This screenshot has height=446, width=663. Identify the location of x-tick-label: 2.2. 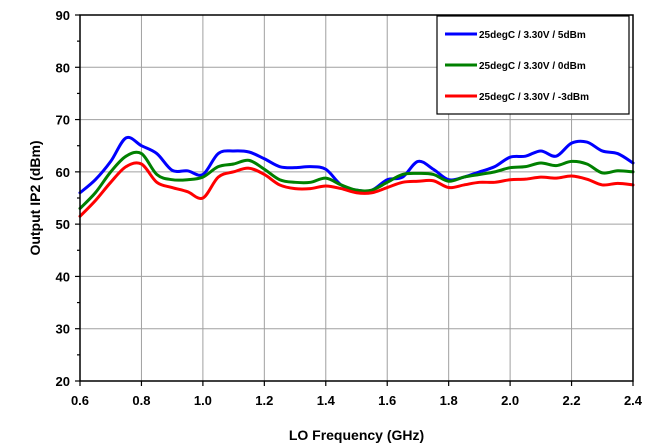
(572, 400).